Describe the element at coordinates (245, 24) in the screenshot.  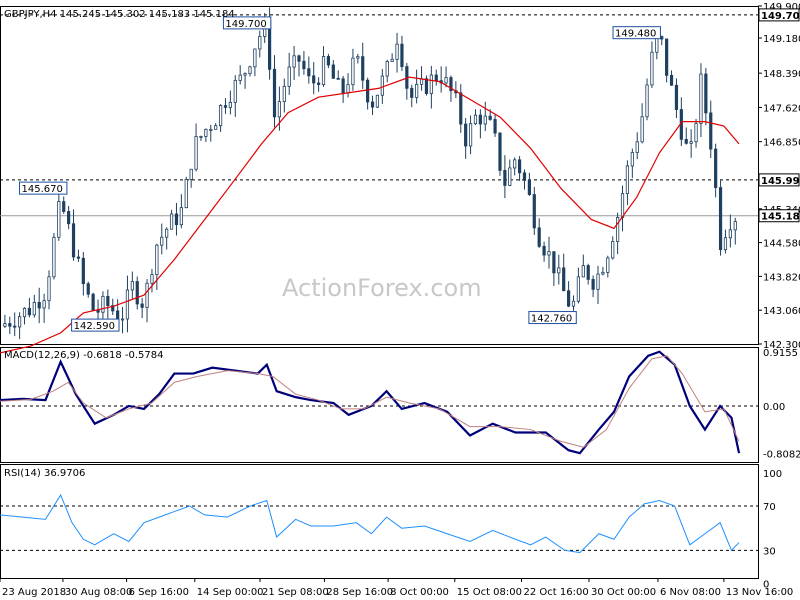
I see `price-annotation-label: 149.700` at that location.